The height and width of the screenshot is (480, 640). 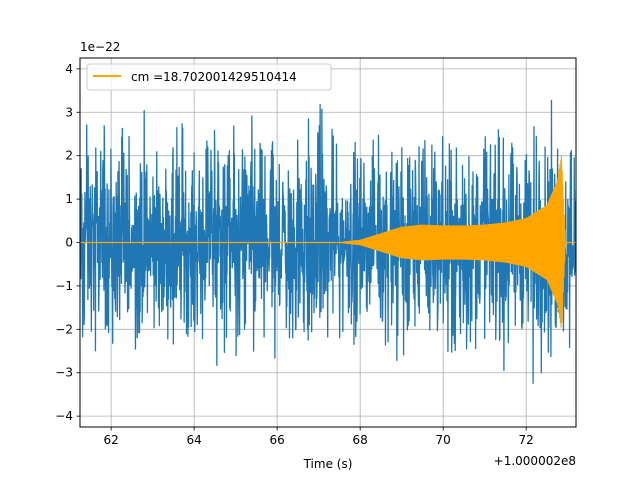 What do you see at coordinates (214, 77) in the screenshot?
I see `legend-entry-label: cm =18.702001429510414` at bounding box center [214, 77].